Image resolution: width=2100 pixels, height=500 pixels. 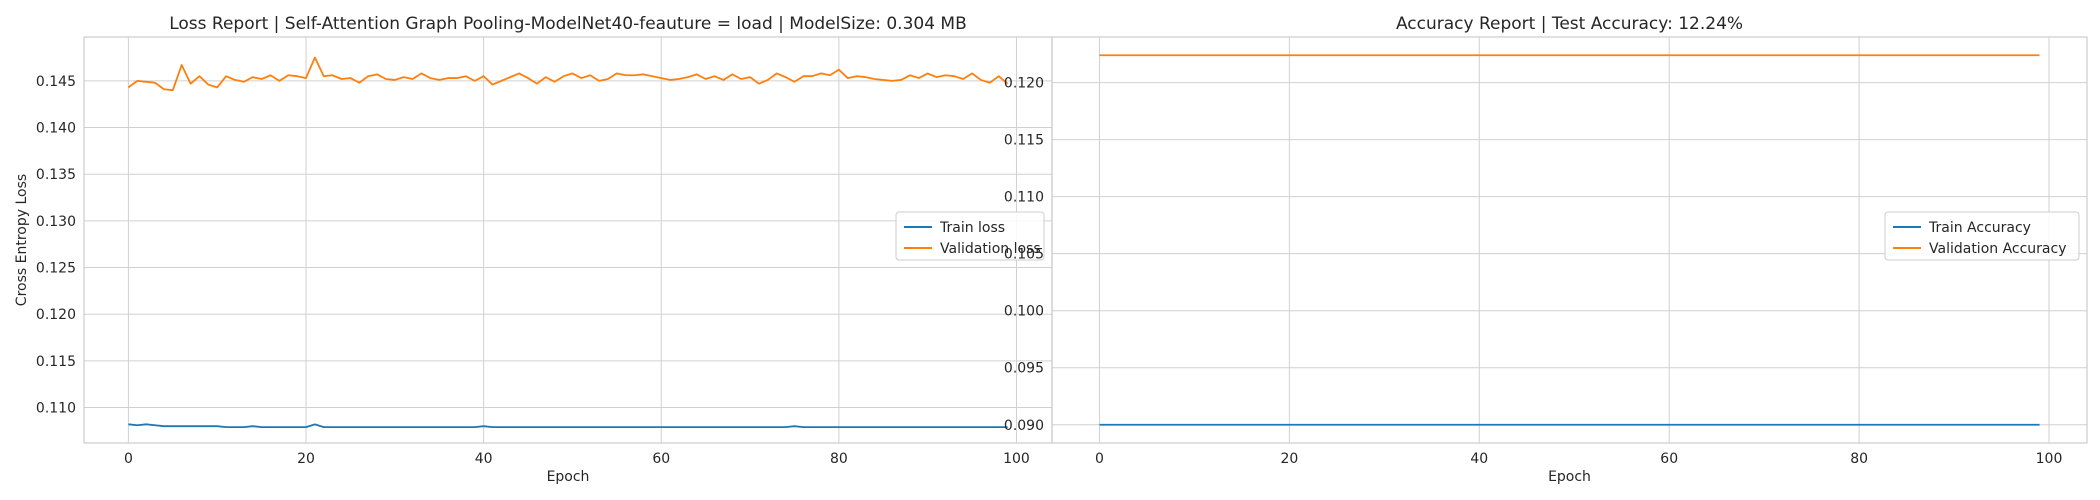 I want to click on legend: Train loss Validation loss, so click(x=970, y=236).